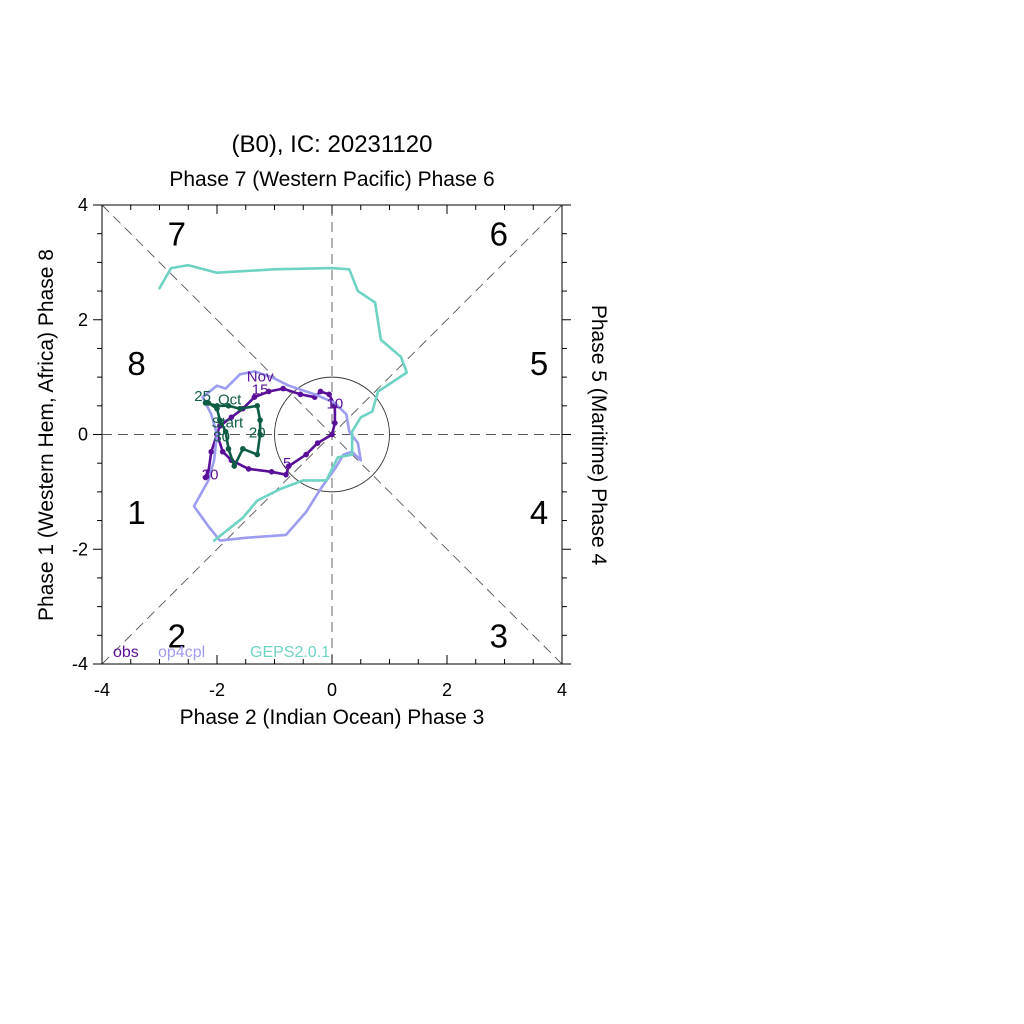 This screenshot has height=1024, width=1024. Describe the element at coordinates (83, 320) in the screenshot. I see `y-tick-label: 2` at that location.